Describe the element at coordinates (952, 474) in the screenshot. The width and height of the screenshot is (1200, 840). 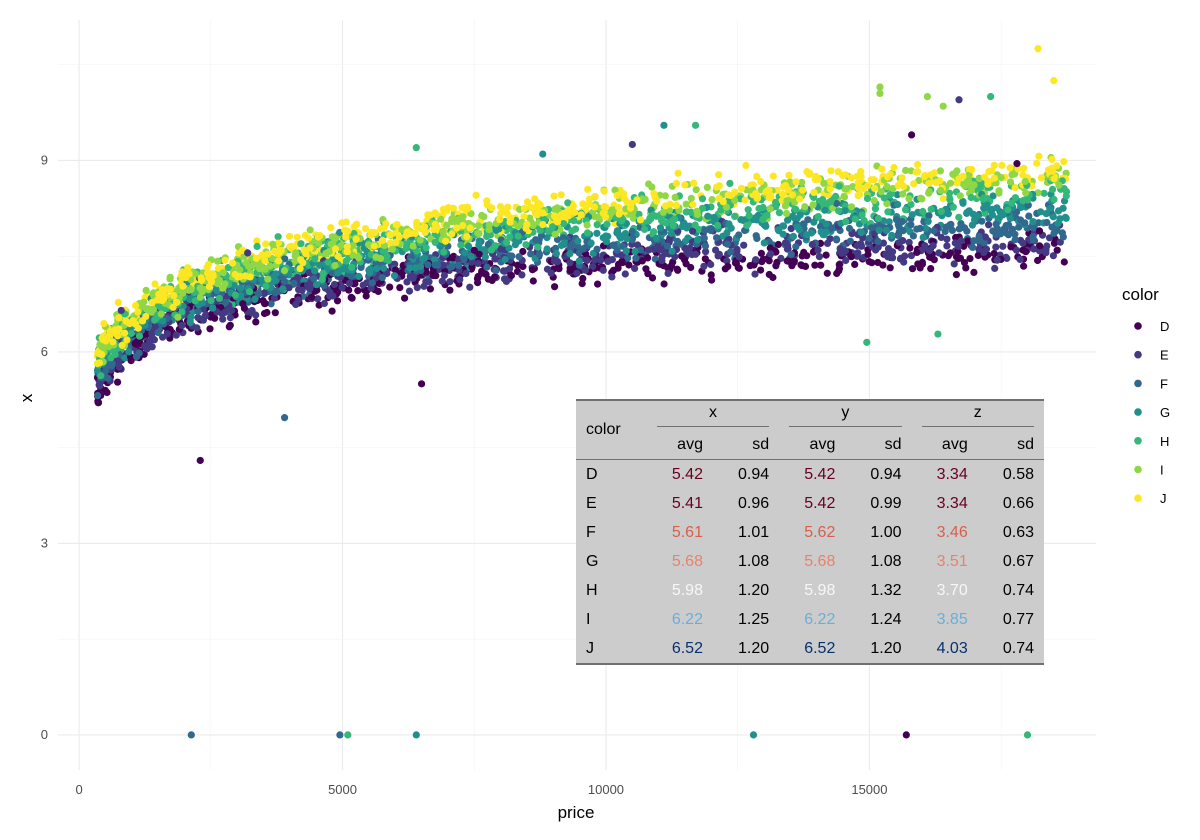
I see `table-cell-avg: 3.34` at that location.